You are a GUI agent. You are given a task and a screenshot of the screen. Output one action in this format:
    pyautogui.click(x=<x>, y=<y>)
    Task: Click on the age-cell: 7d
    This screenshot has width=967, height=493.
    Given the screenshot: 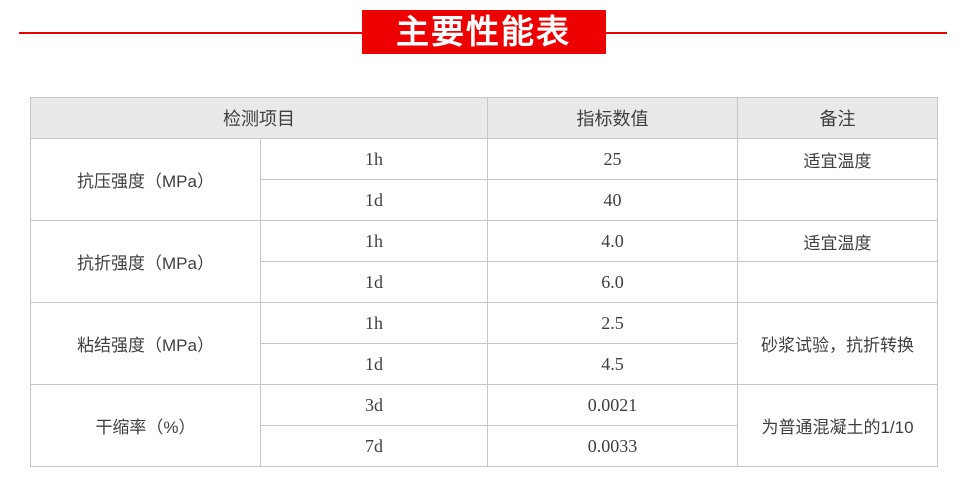 What is the action you would take?
    pyautogui.click(x=374, y=446)
    